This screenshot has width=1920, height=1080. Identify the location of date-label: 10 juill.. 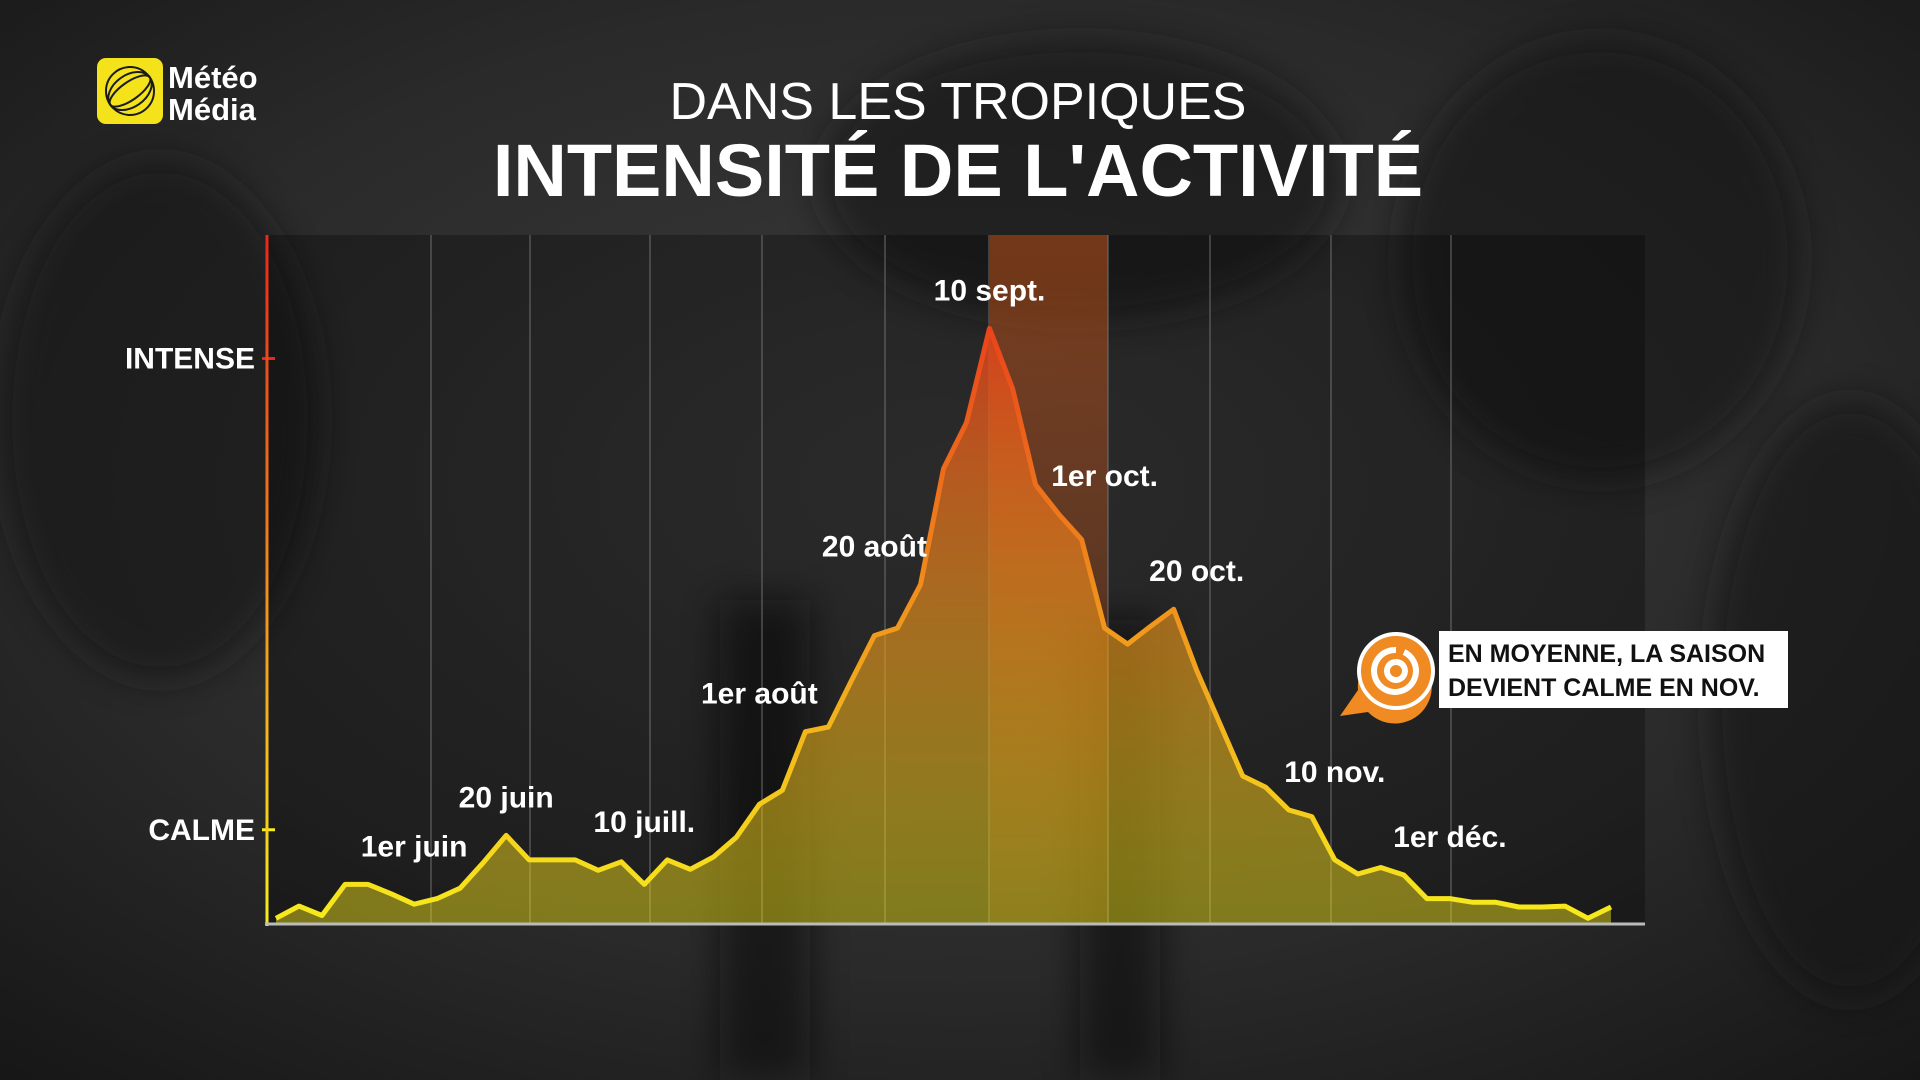
(644, 822).